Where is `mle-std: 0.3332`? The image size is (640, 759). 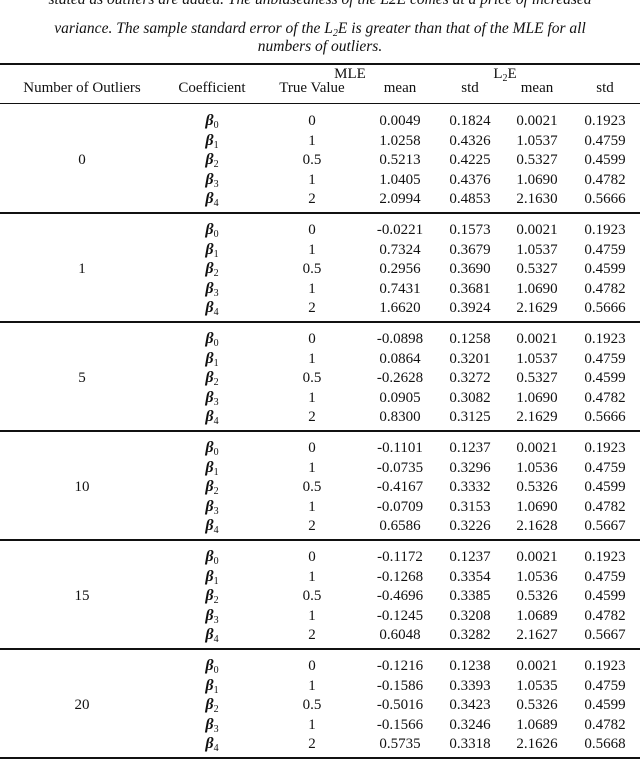
mle-std: 0.3332 is located at coordinates (470, 487).